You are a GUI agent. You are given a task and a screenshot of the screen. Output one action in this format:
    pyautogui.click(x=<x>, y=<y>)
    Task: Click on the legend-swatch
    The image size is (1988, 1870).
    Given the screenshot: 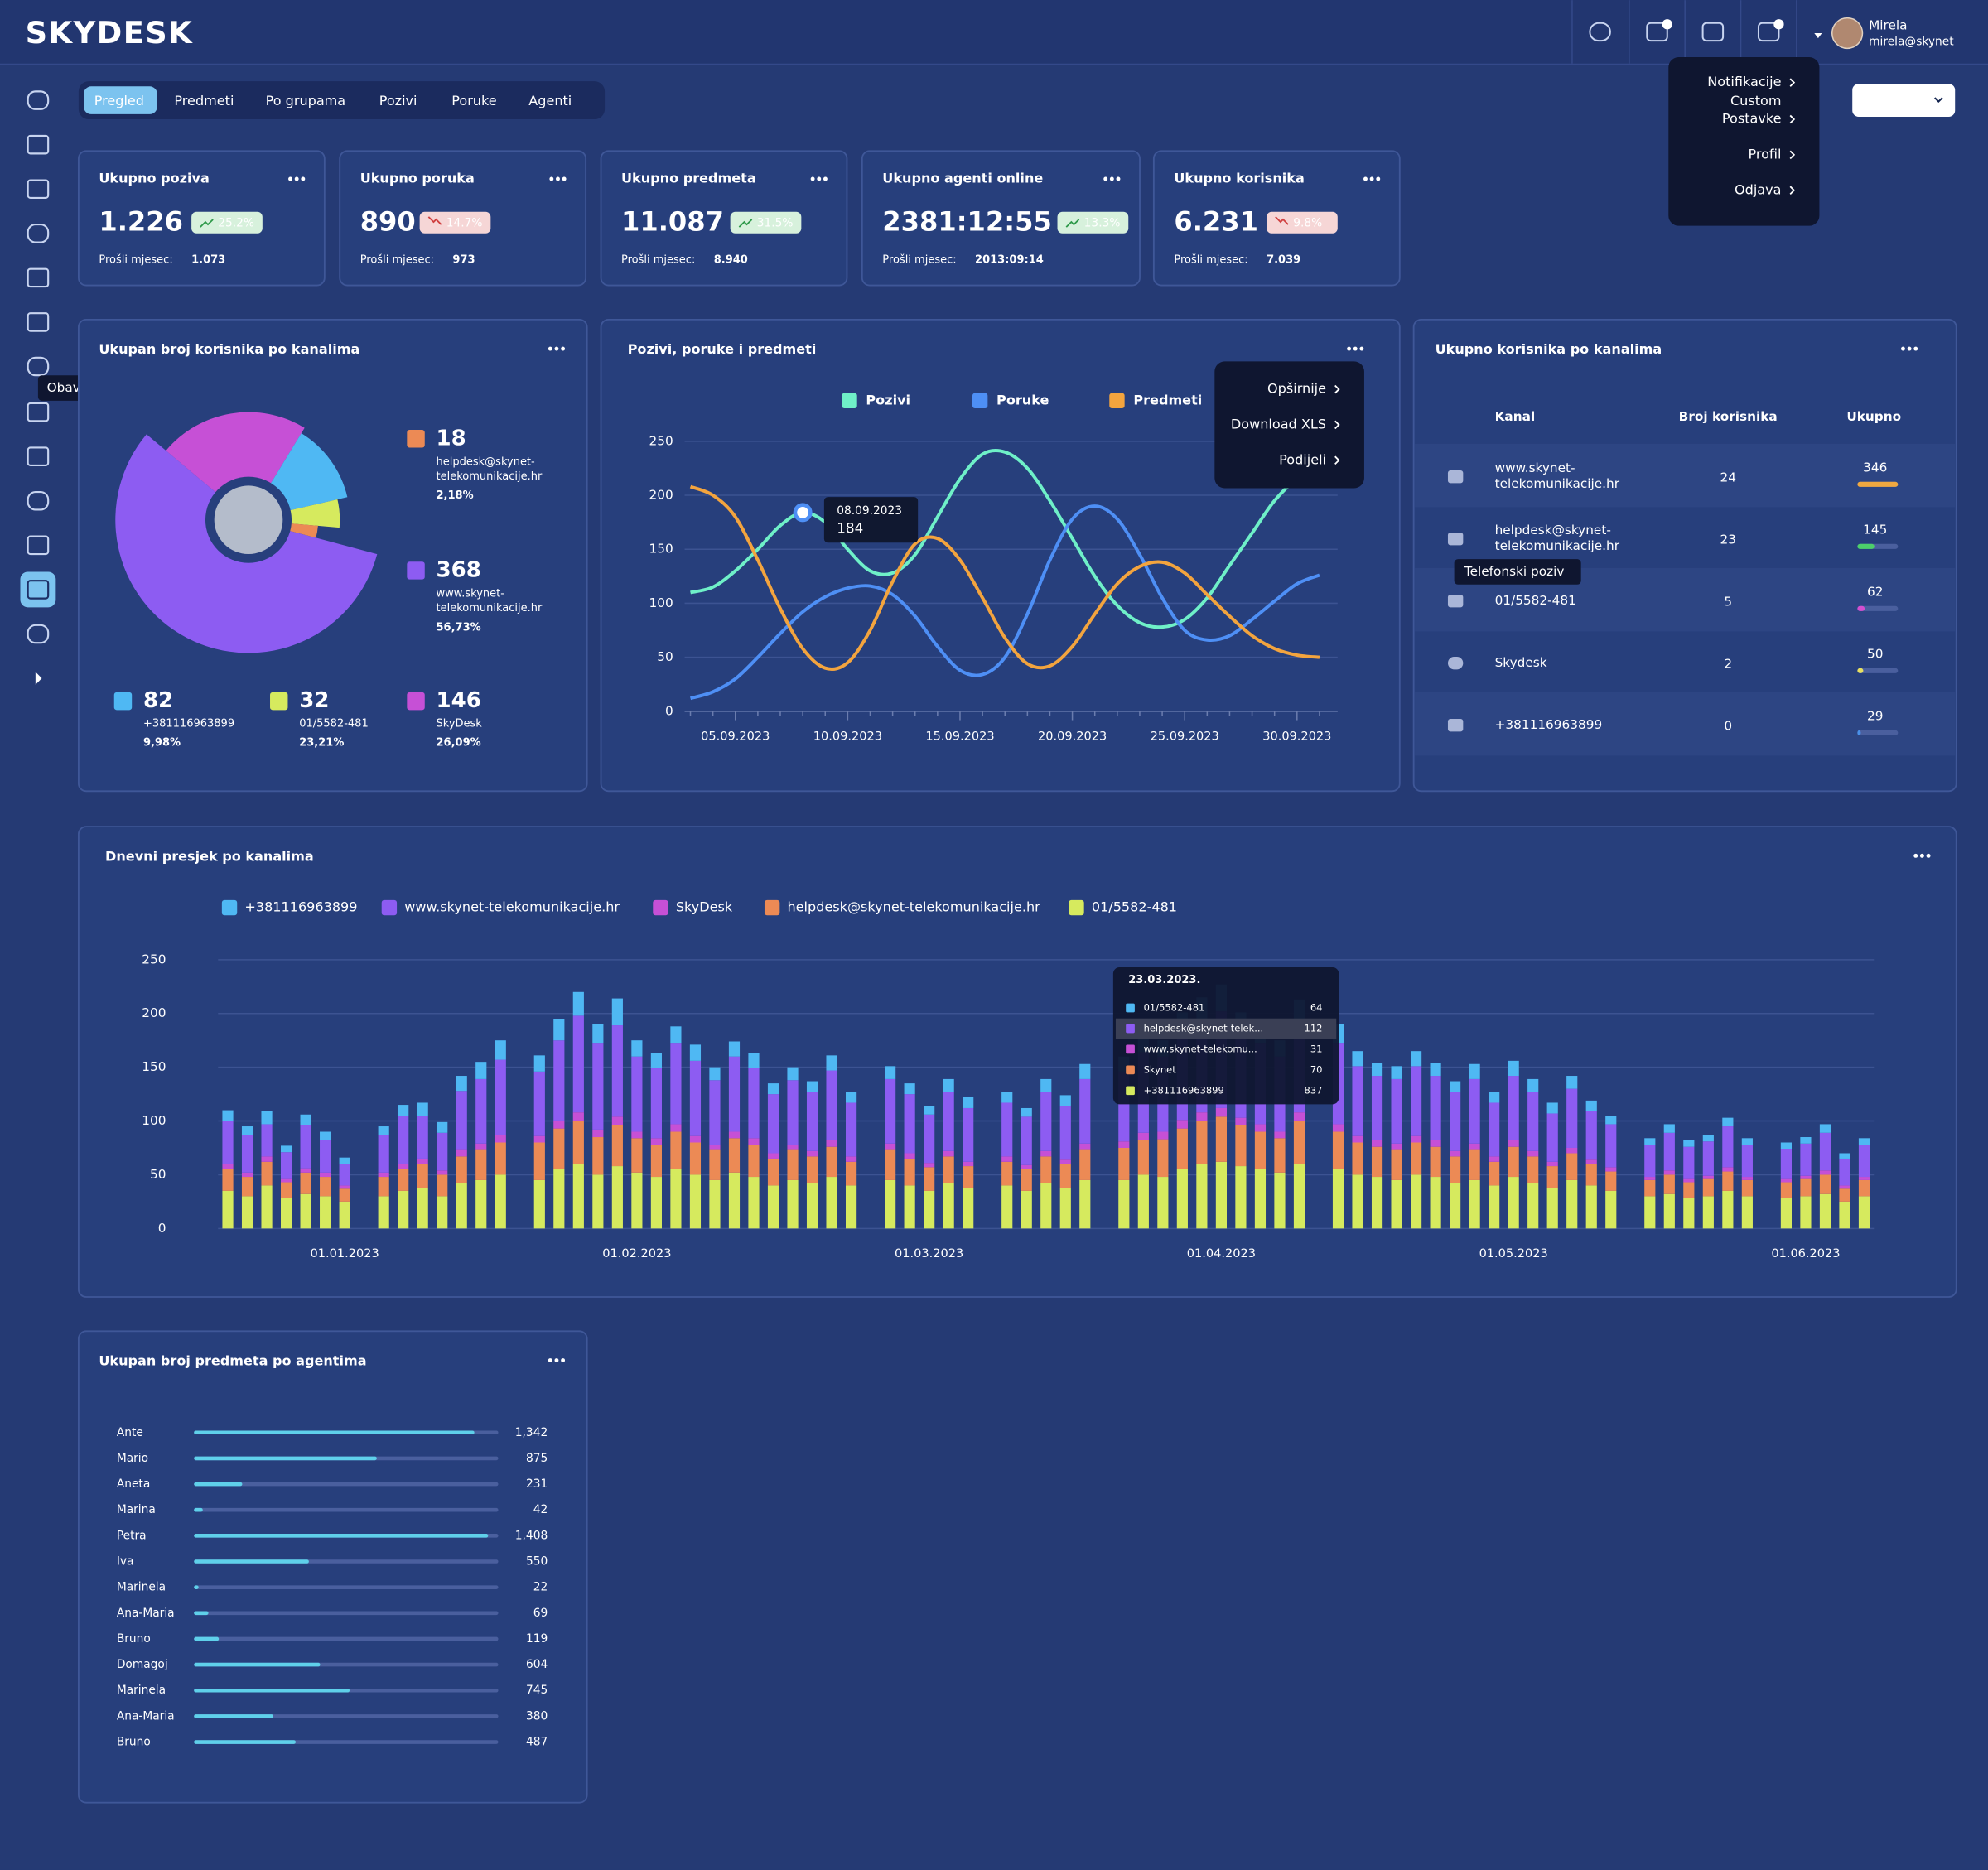 What is the action you would take?
    pyautogui.click(x=849, y=401)
    